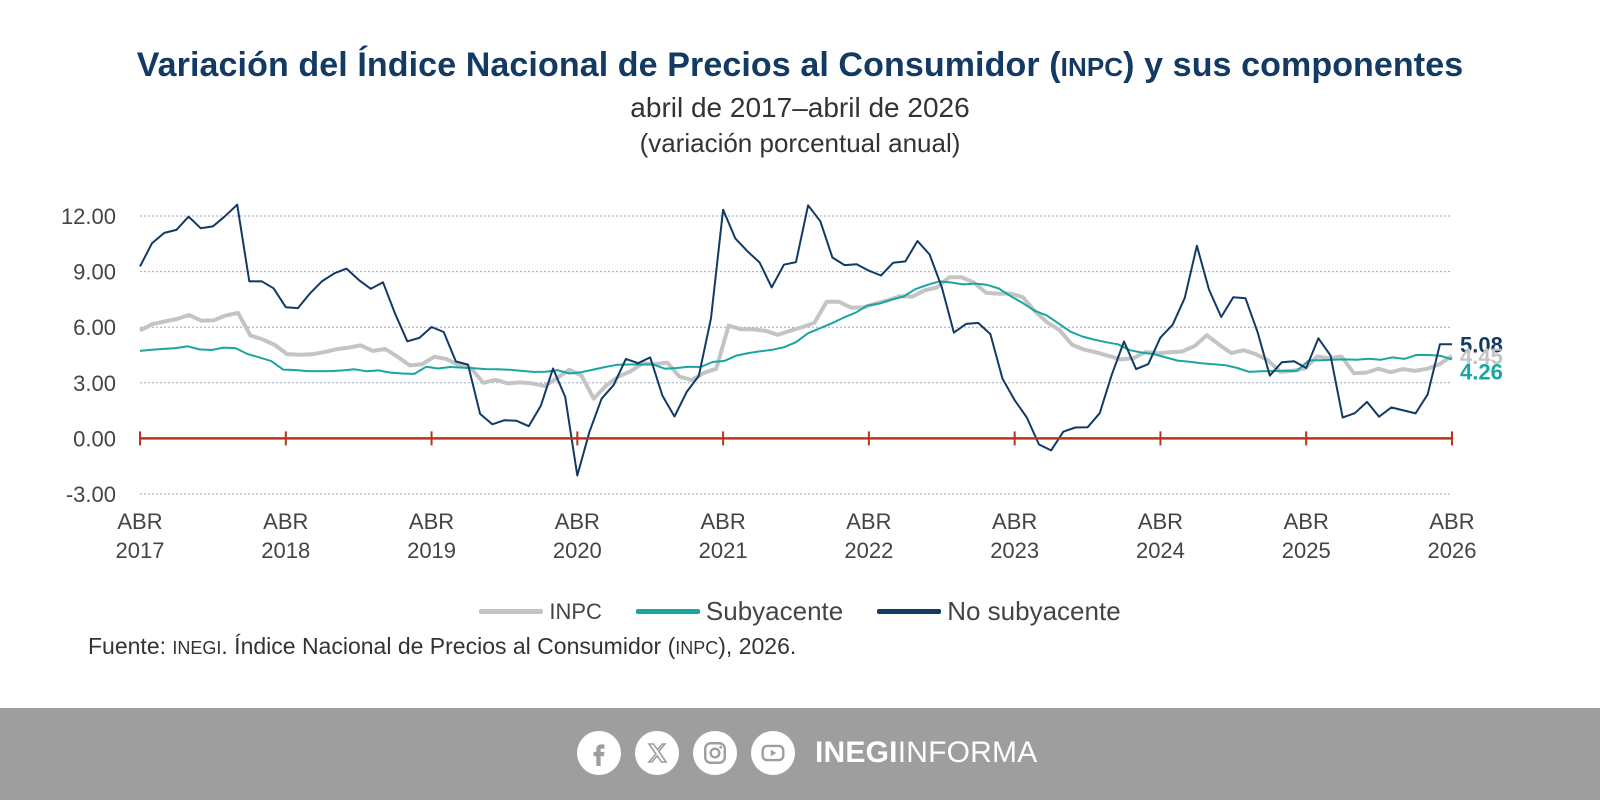 This screenshot has height=800, width=1600. Describe the element at coordinates (140, 550) in the screenshot. I see `x-tick-label-year: 2017` at that location.